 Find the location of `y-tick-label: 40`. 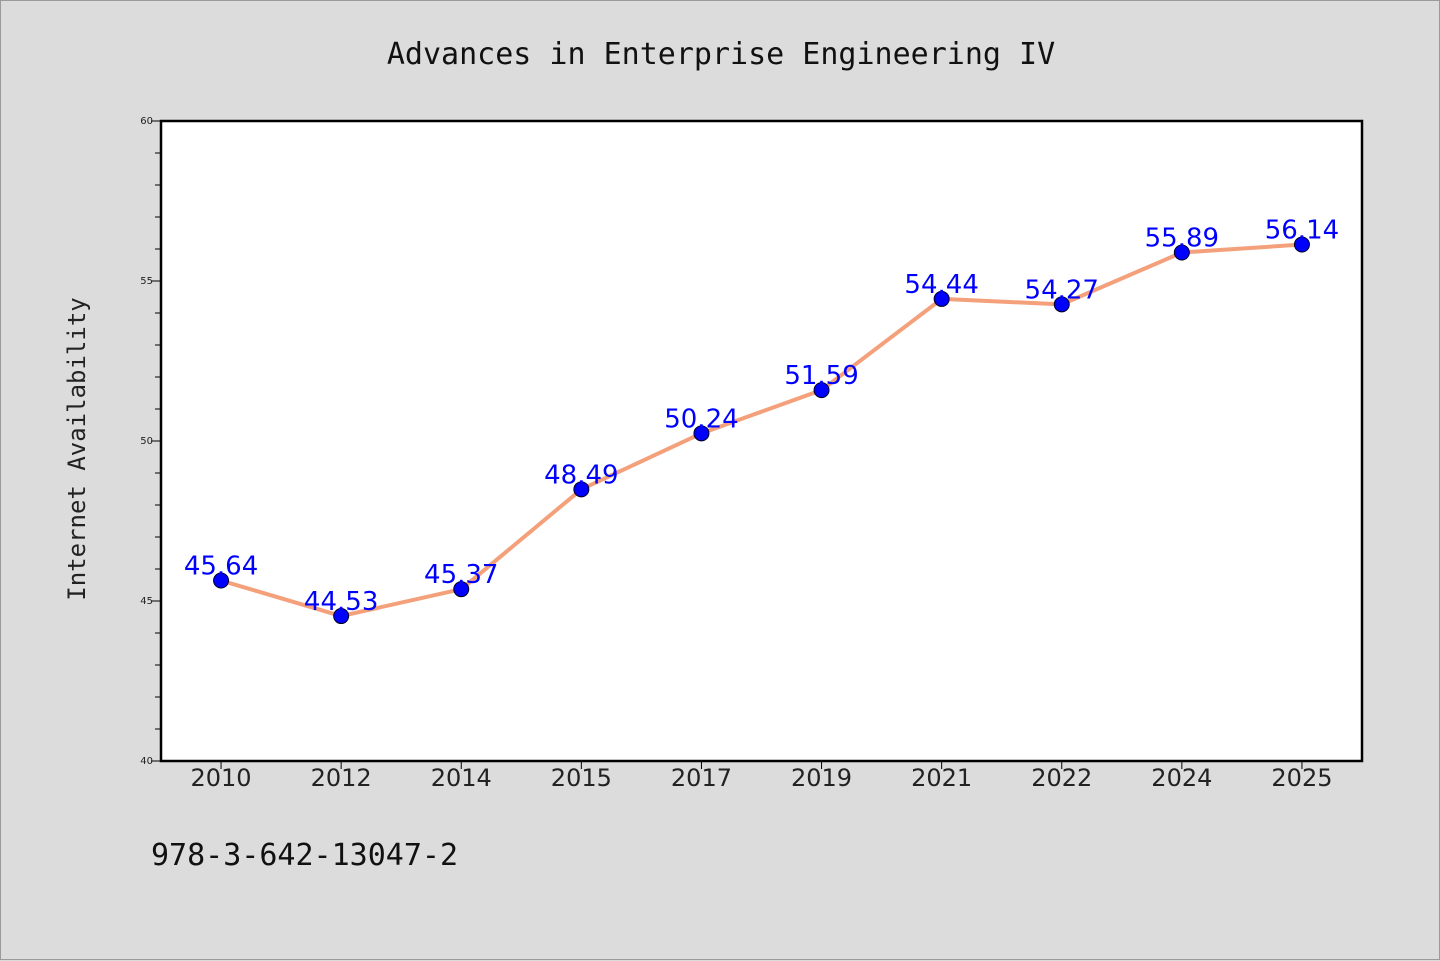

y-tick-label: 40 is located at coordinates (146, 761).